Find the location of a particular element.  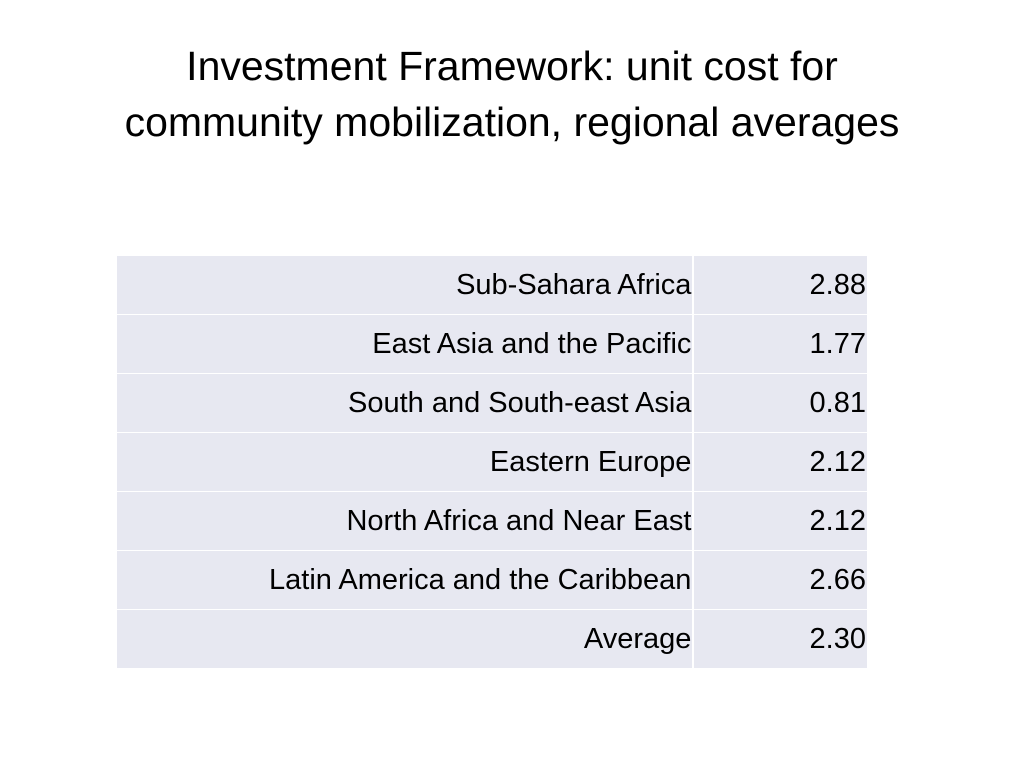

table-row: Latin America and the Caribbean 2.66 is located at coordinates (492, 580).